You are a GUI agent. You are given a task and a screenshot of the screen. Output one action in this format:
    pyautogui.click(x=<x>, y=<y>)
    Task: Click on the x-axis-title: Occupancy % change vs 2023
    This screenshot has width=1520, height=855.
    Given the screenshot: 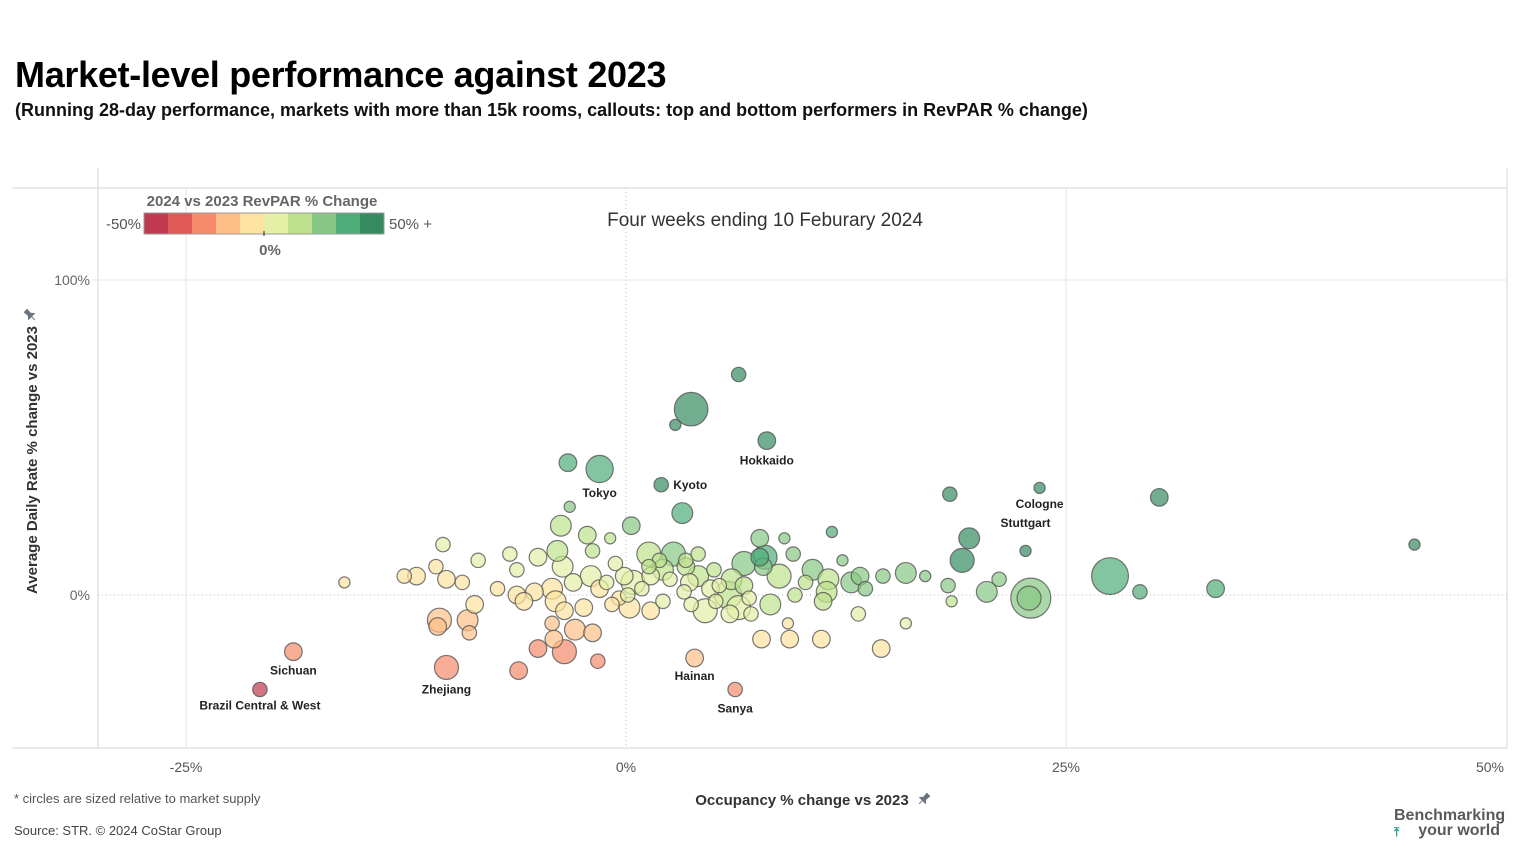 What is the action you would take?
    pyautogui.click(x=801, y=800)
    